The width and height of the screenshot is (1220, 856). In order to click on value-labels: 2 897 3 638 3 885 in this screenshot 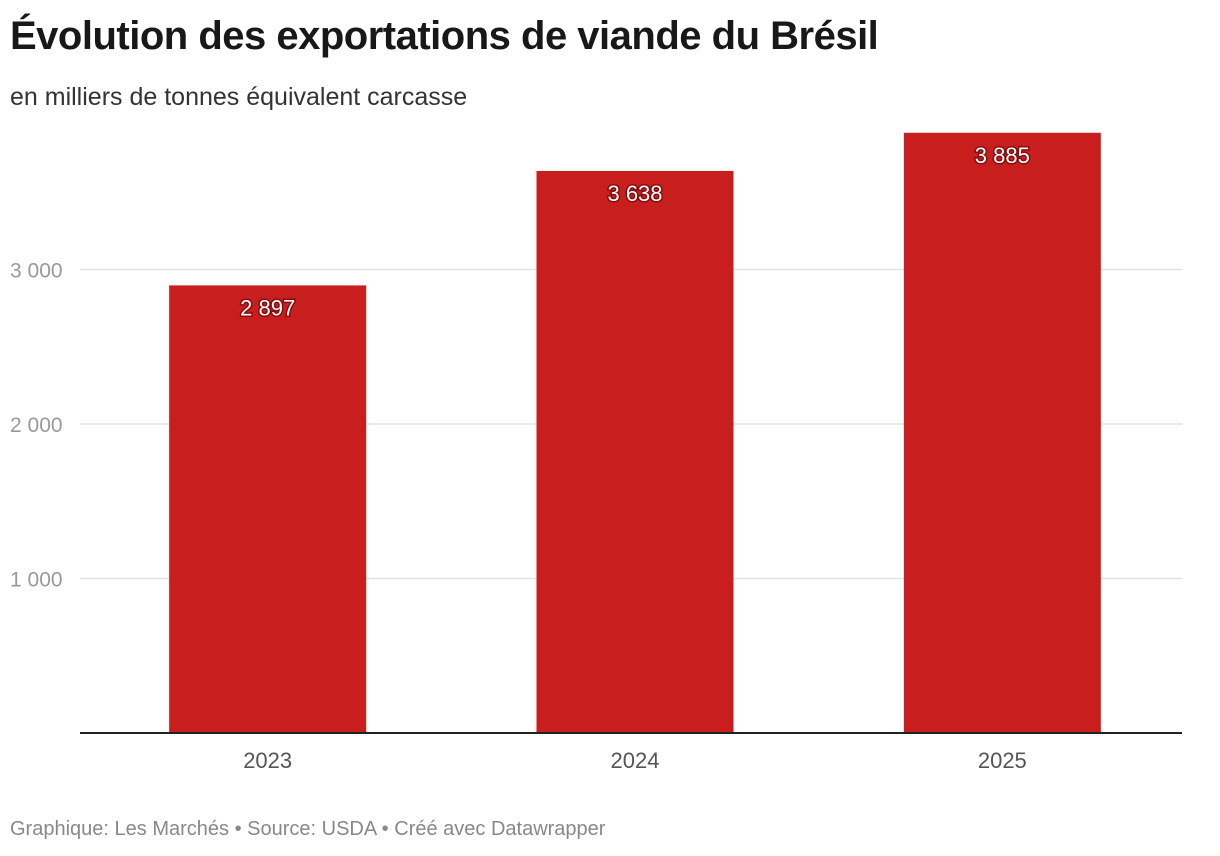, I will do `click(635, 231)`.